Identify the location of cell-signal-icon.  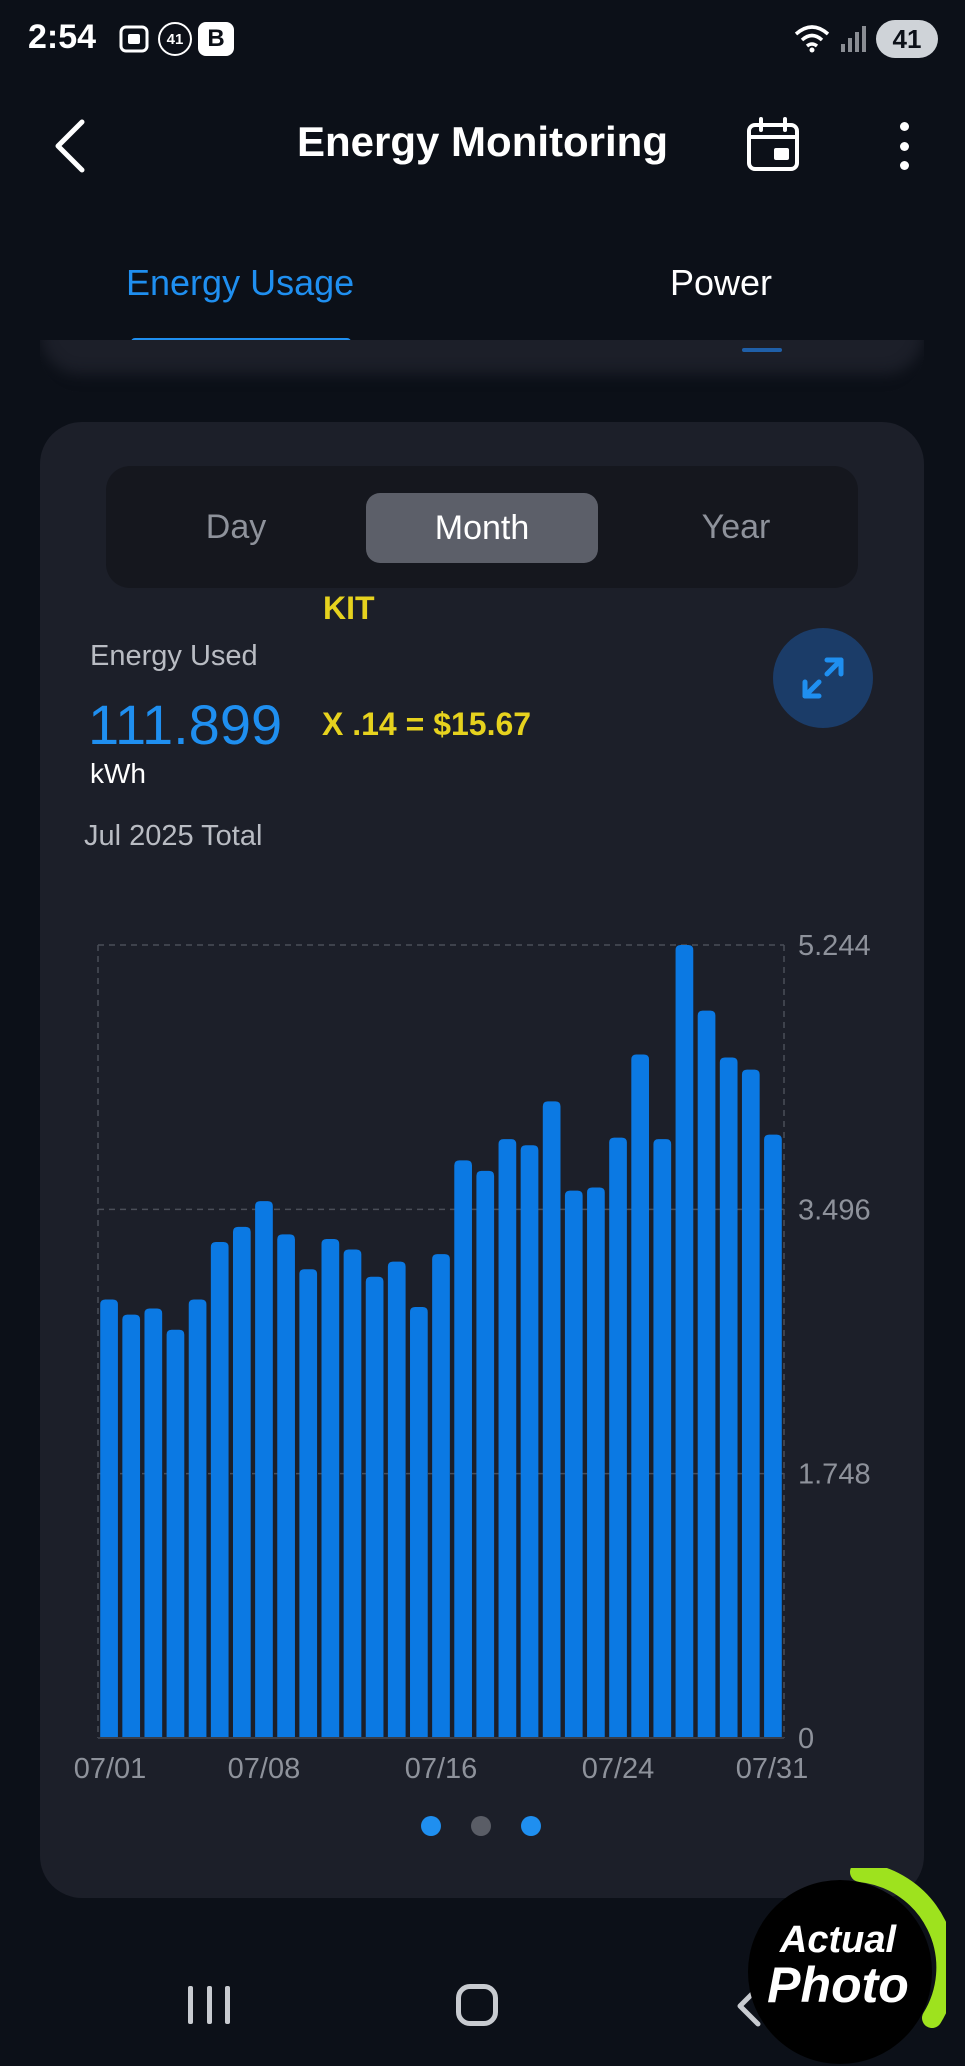
(854, 39).